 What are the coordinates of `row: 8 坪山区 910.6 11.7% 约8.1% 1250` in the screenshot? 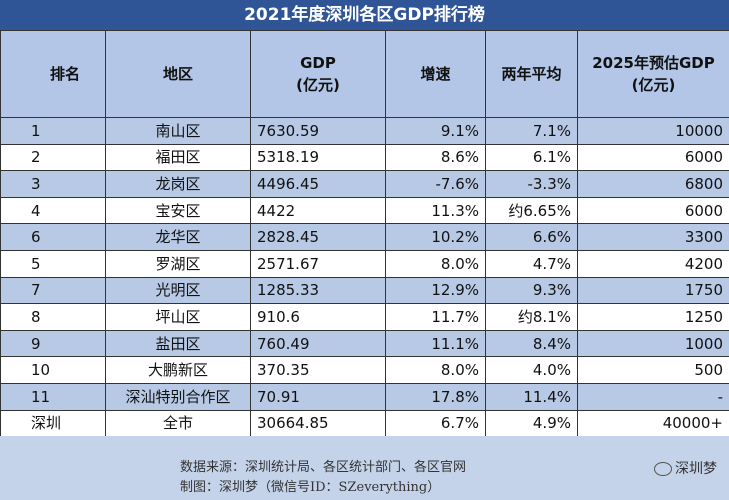 It's located at (364, 317).